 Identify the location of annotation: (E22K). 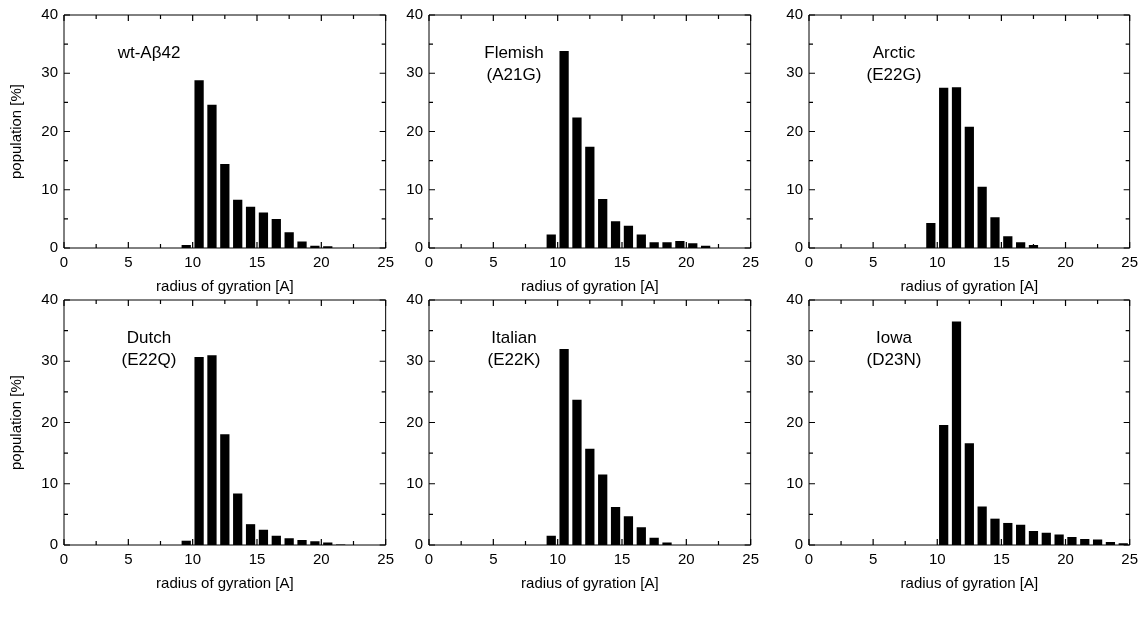
(514, 360).